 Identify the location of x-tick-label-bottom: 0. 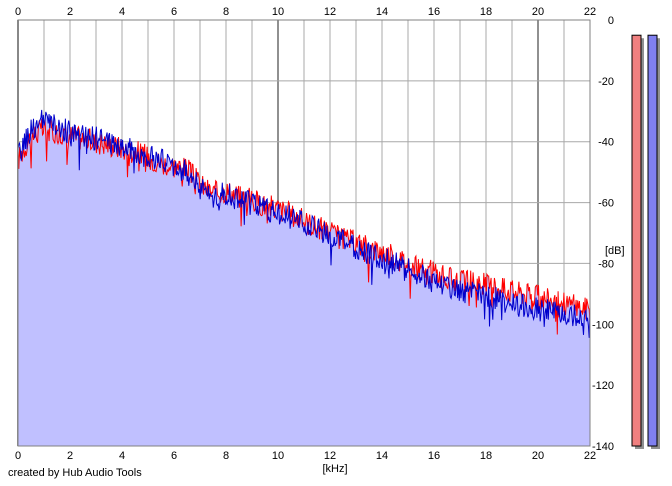
(18, 456).